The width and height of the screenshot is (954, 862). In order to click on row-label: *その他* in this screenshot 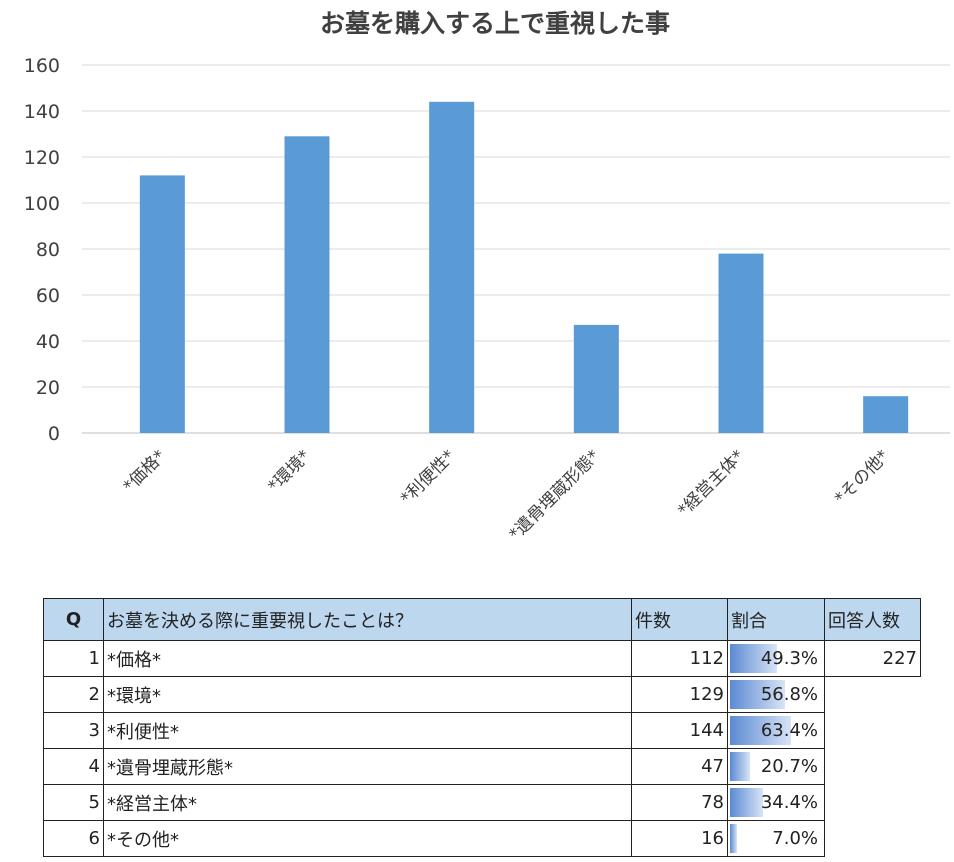, I will do `click(367, 838)`.